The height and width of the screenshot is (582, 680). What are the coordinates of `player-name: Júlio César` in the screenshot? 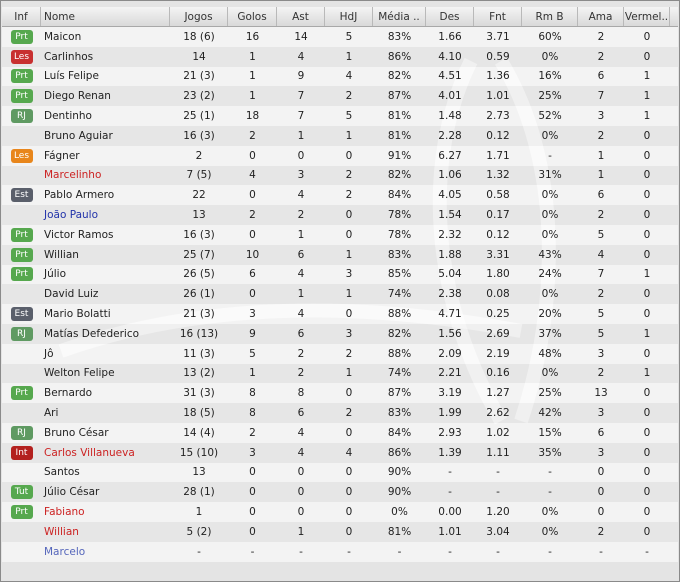 It's located at (72, 492).